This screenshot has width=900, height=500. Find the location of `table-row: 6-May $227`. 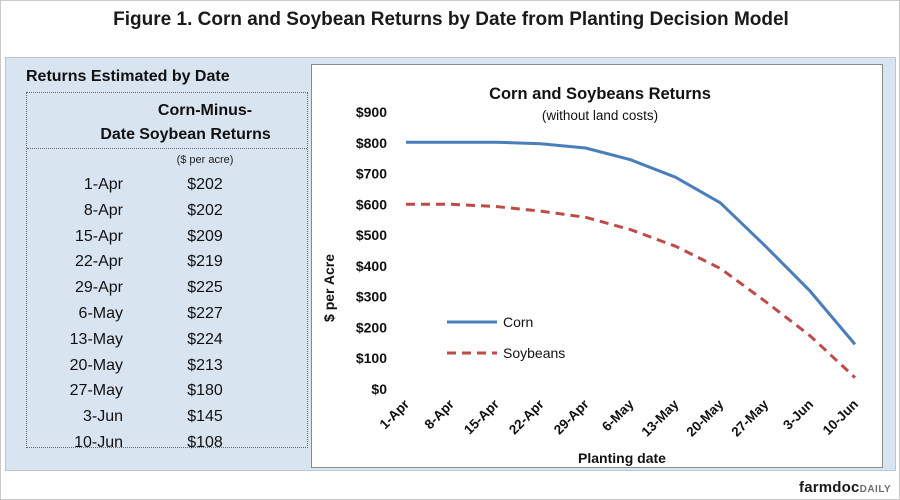

table-row: 6-May $227 is located at coordinates (167, 315).